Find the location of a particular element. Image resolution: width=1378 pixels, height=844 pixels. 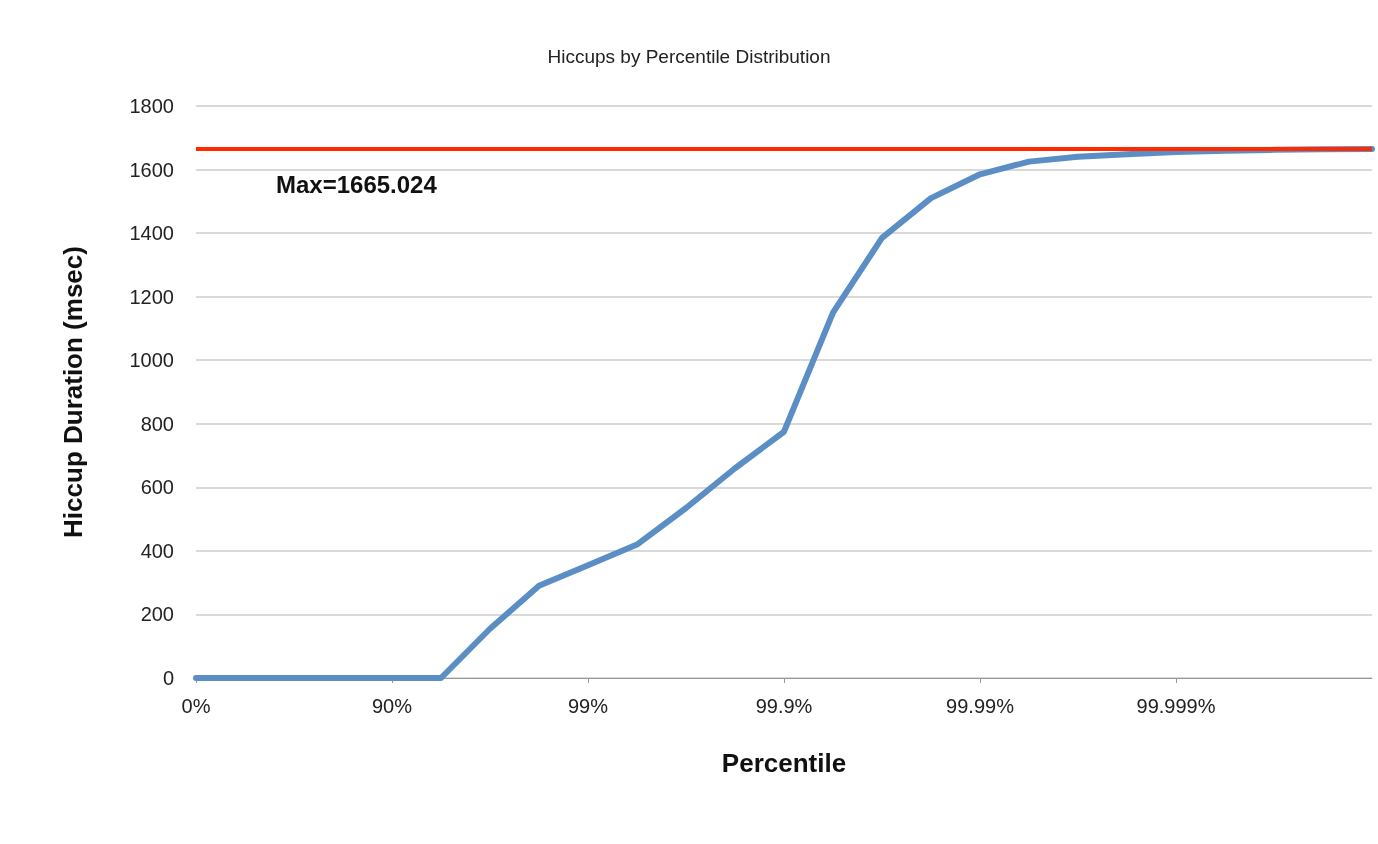

y-tick-label: 800 is located at coordinates (157, 423).